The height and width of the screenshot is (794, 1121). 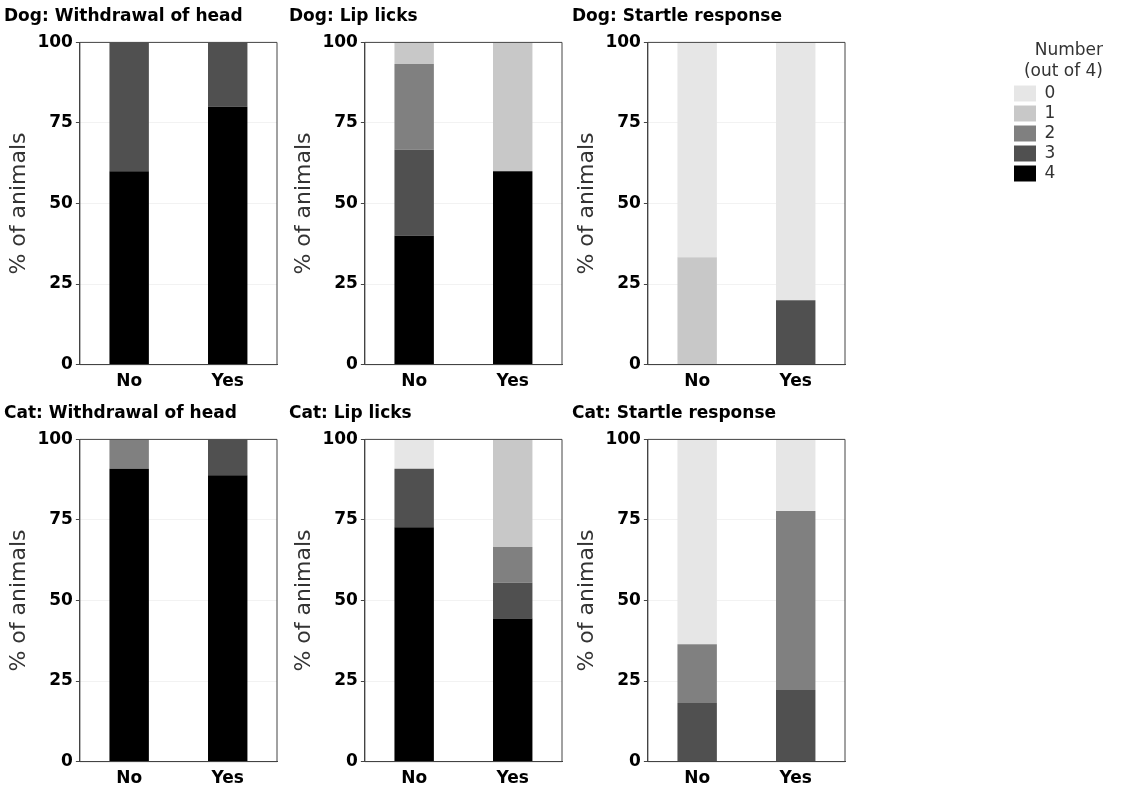 I want to click on chart-title: Dog: Lip licks, so click(x=353, y=14).